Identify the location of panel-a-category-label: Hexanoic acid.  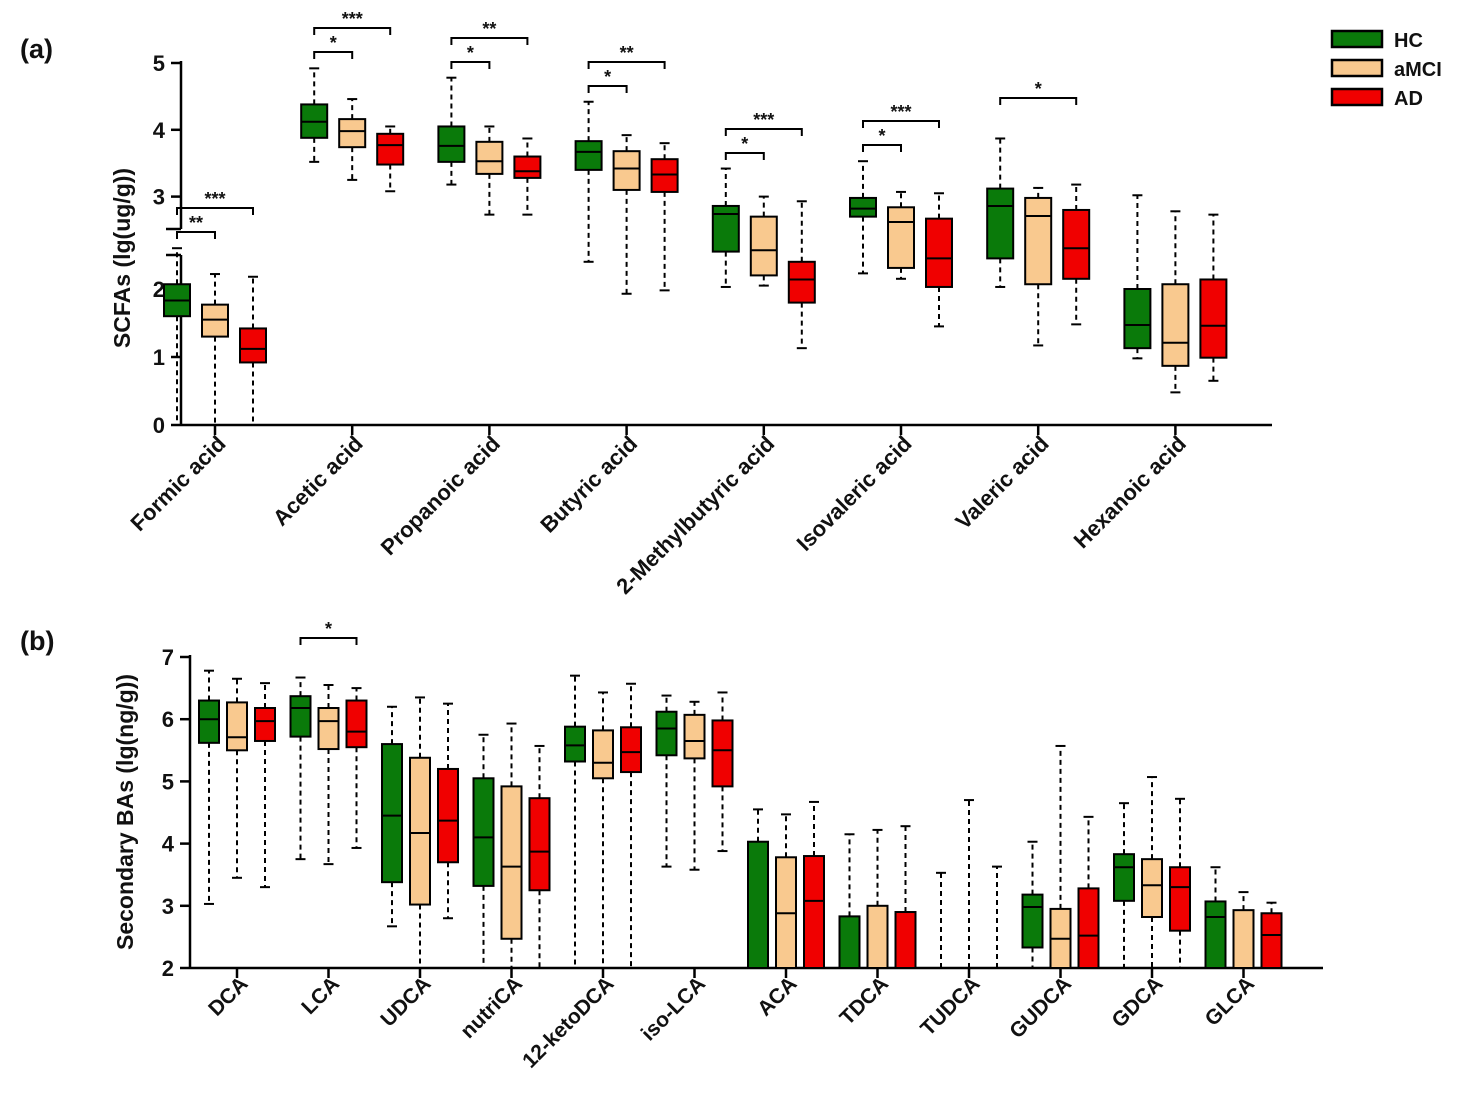
(1130, 492).